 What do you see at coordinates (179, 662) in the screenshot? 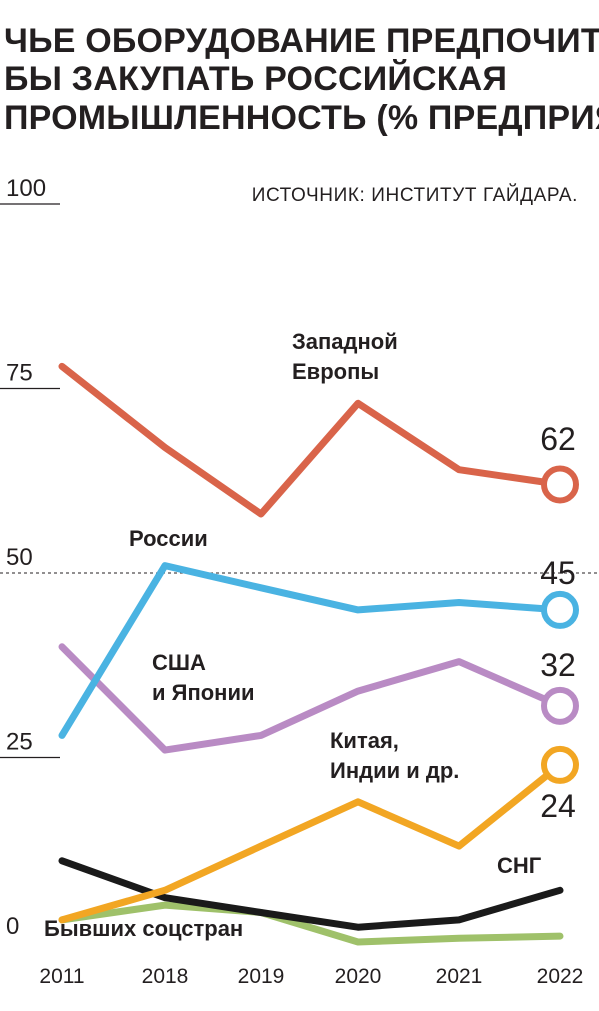
I see `series-label-usa-japan: США` at bounding box center [179, 662].